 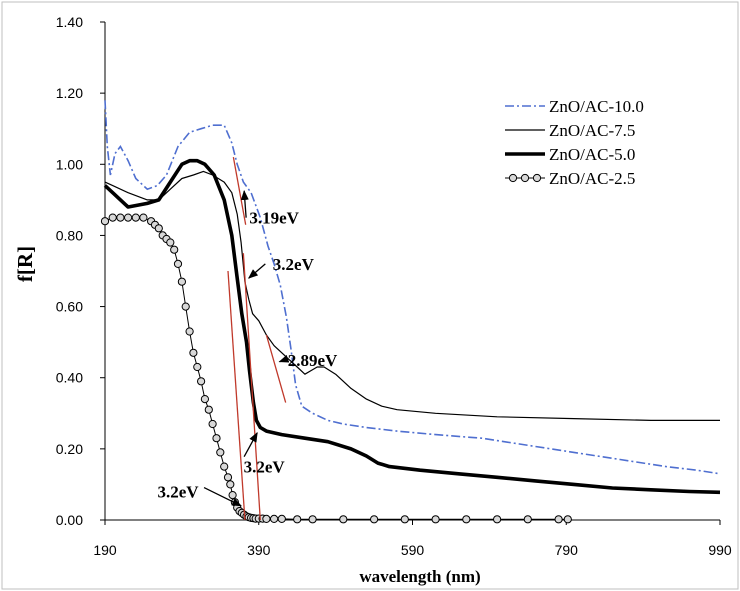 What do you see at coordinates (413, 550) in the screenshot?
I see `x-tick-label: 590` at bounding box center [413, 550].